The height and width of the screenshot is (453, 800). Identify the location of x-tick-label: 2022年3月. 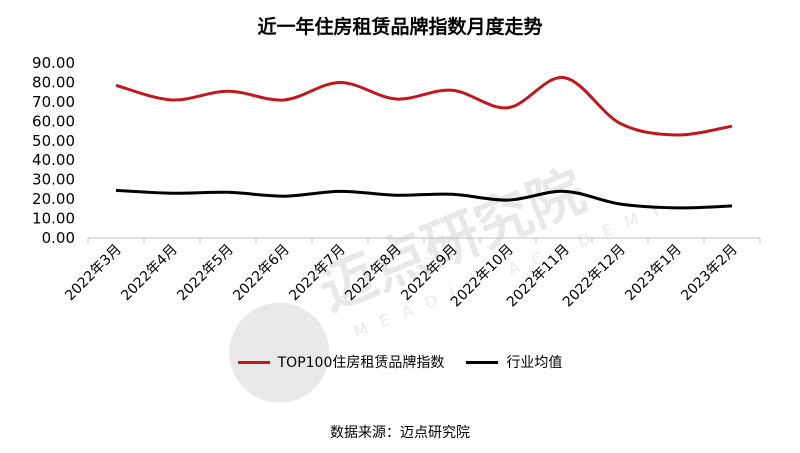
(93, 273).